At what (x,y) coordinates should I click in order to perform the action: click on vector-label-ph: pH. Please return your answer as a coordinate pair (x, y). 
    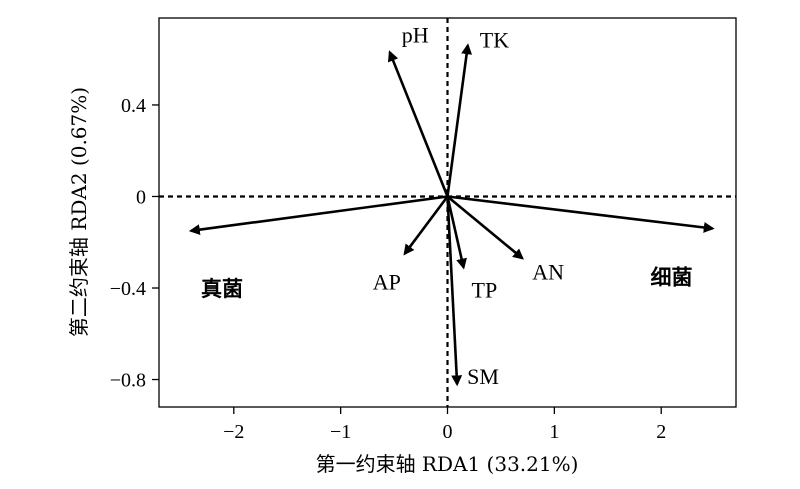
    Looking at the image, I should click on (415, 34).